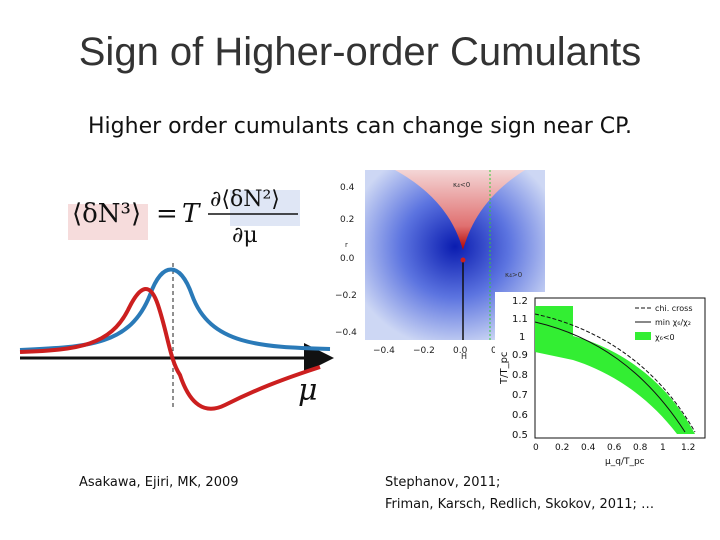 The width and height of the screenshot is (720, 540). Describe the element at coordinates (688, 448) in the screenshot. I see `band-x-tick: 1.2` at that location.